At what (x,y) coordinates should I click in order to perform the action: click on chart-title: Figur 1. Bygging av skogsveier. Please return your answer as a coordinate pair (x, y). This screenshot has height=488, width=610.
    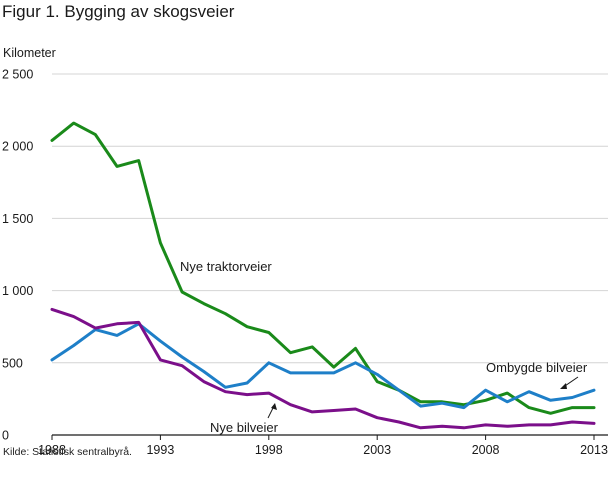
    Looking at the image, I should click on (118, 11).